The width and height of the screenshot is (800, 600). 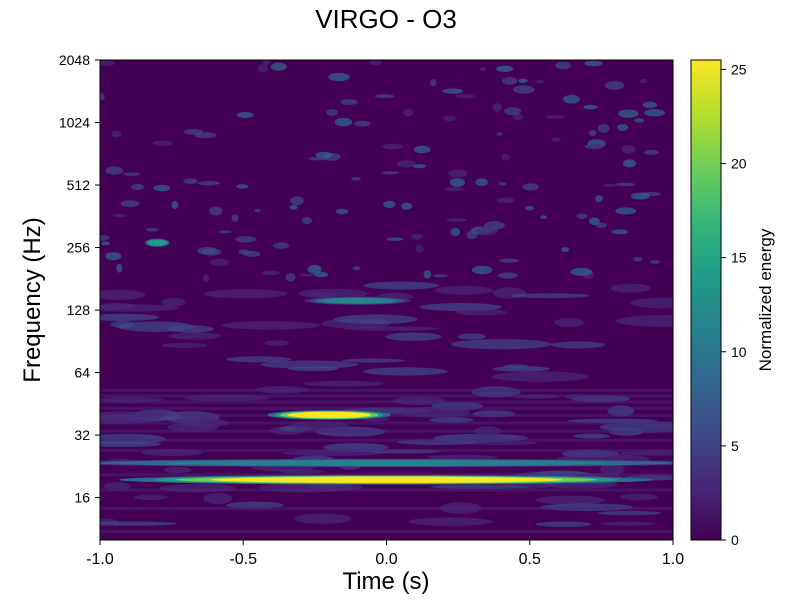 I want to click on colorbar-gradient, so click(x=706, y=300).